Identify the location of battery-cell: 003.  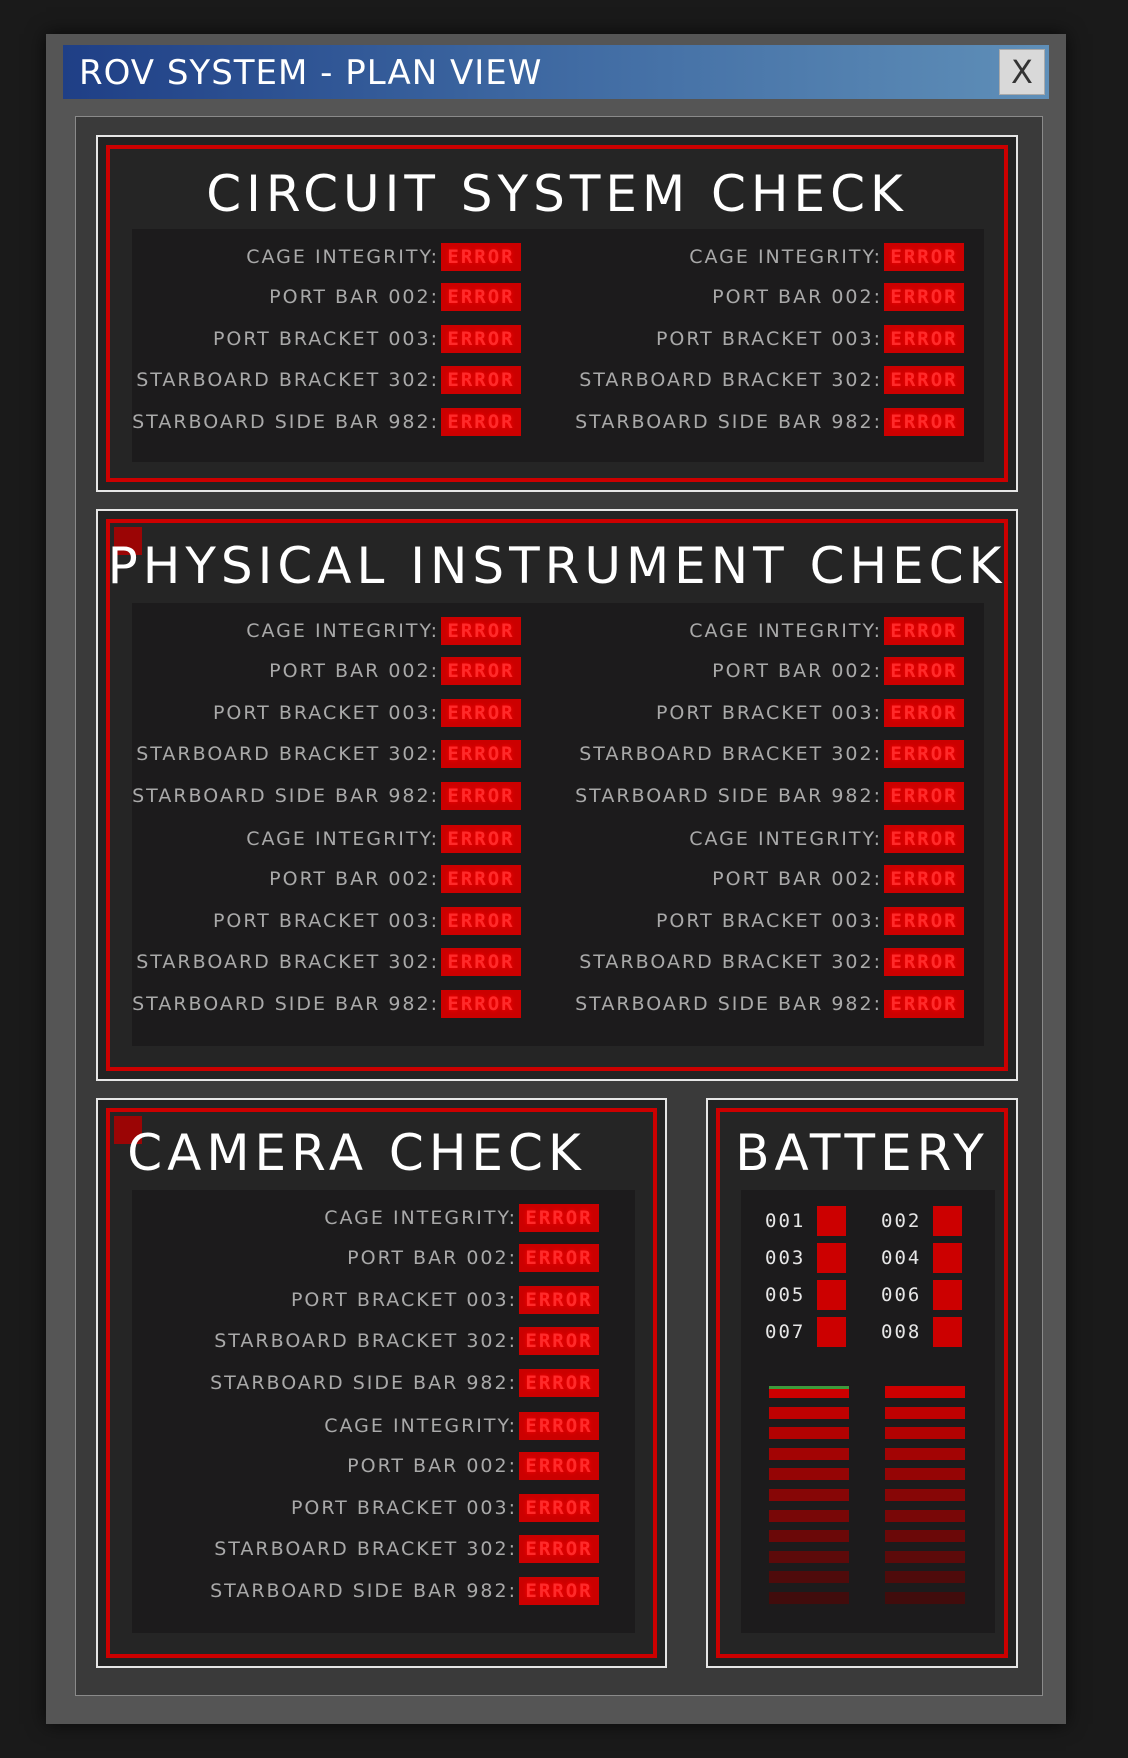
(805, 1258).